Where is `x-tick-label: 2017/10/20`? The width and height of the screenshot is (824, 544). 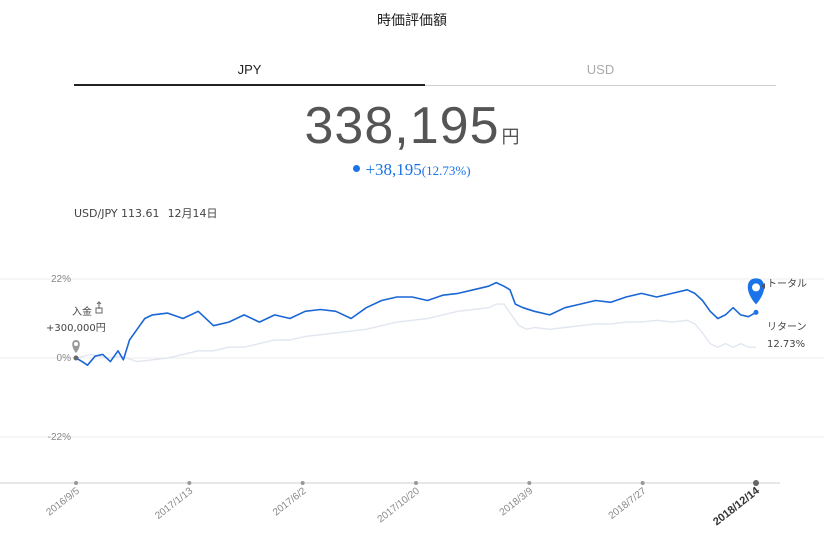 x-tick-label: 2017/10/20 is located at coordinates (399, 505).